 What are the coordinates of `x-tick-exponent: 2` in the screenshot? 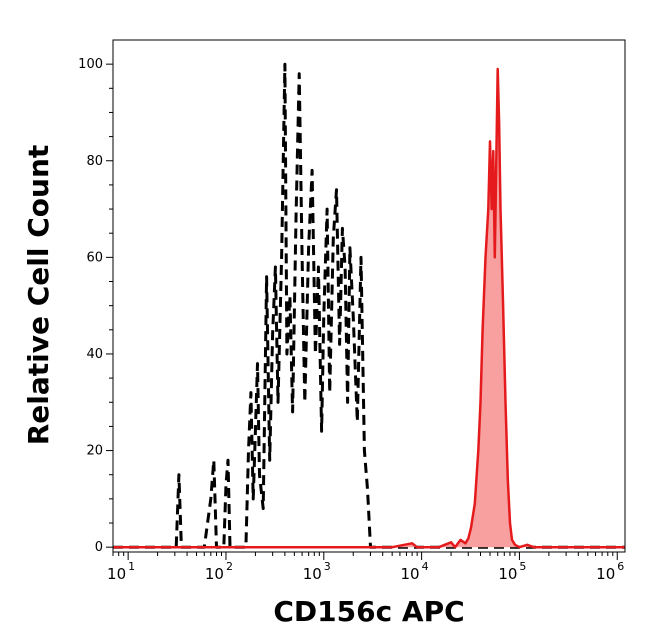 It's located at (229, 566).